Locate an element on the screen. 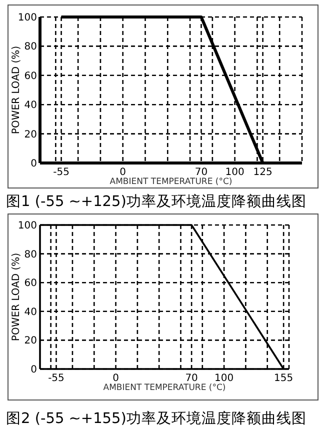  x-tick-label: 155 is located at coordinates (284, 378).